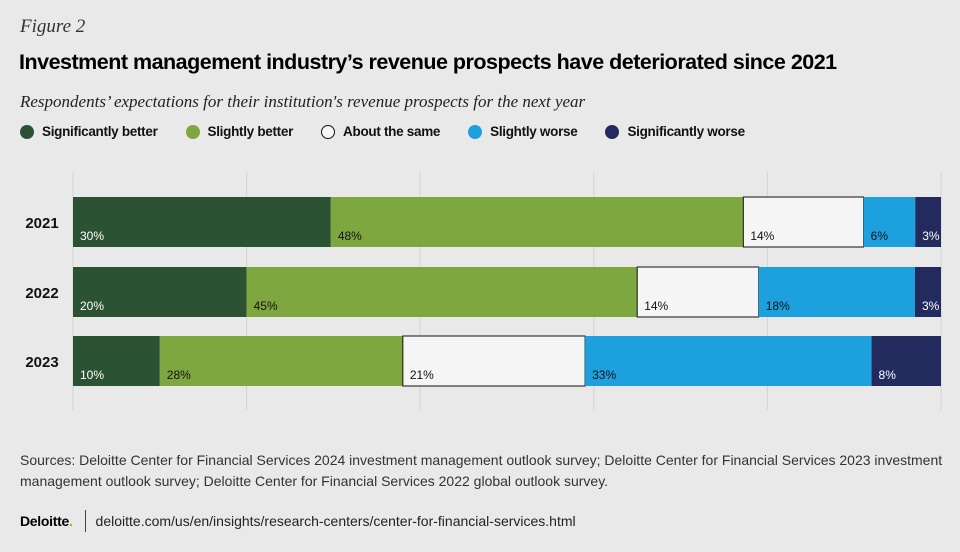  What do you see at coordinates (350, 236) in the screenshot?
I see `data-label-slightly_better-2021: 48%` at bounding box center [350, 236].